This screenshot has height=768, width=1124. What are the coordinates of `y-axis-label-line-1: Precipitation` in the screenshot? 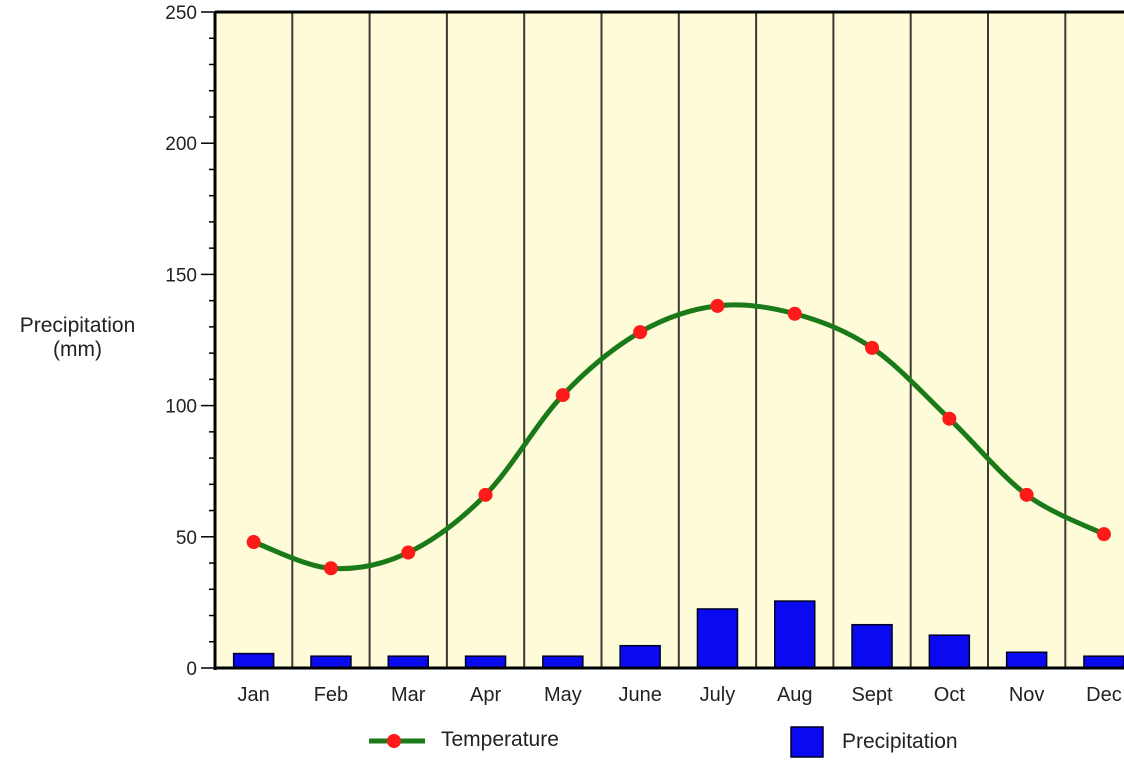 It's located at (77, 325).